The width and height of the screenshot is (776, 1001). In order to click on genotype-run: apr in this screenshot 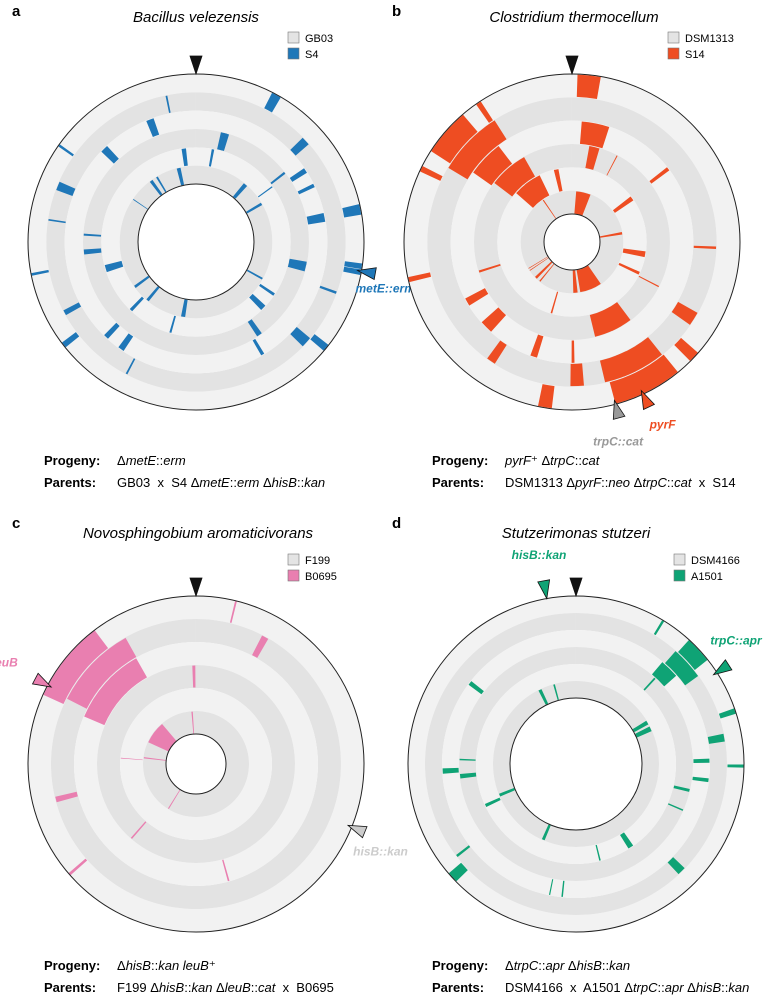, I will do `click(674, 987)`.